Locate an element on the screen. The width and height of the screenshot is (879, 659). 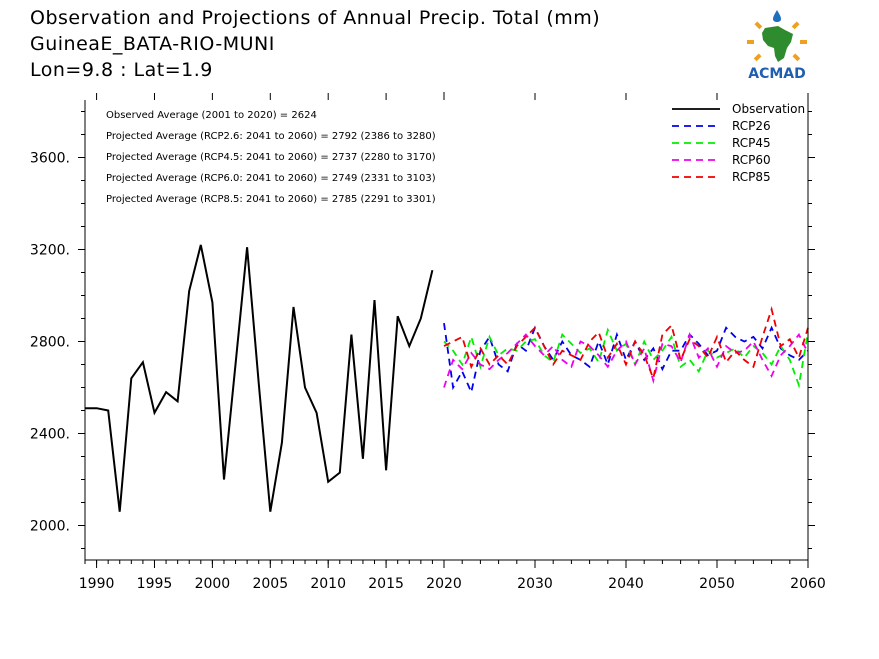
legend-label-rcp85: RCP85 is located at coordinates (751, 177).